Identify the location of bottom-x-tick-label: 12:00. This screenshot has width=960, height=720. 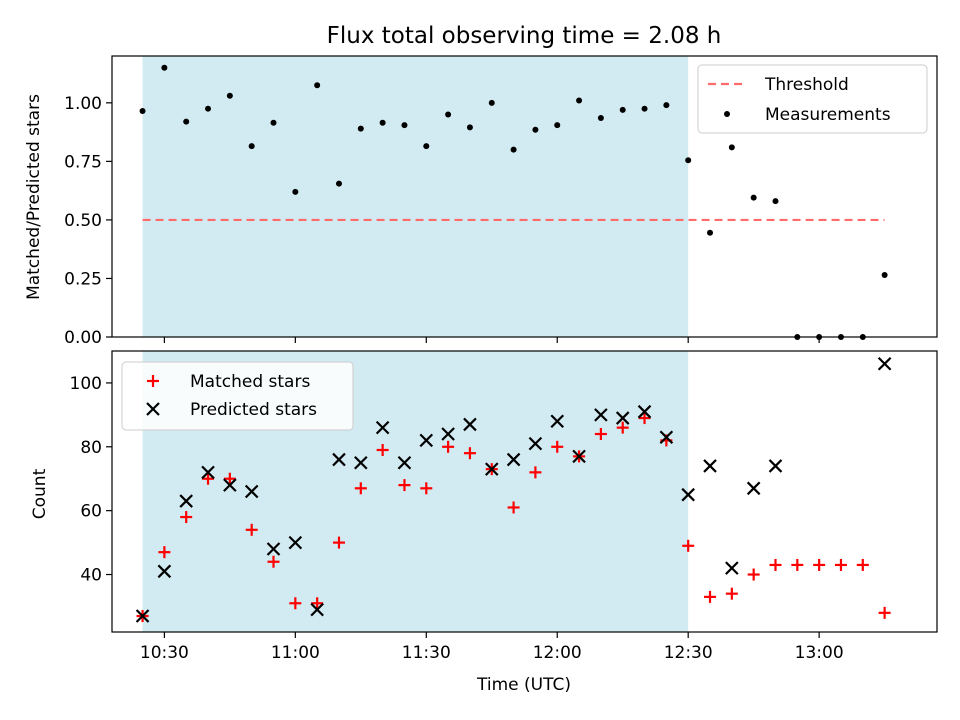
(557, 653).